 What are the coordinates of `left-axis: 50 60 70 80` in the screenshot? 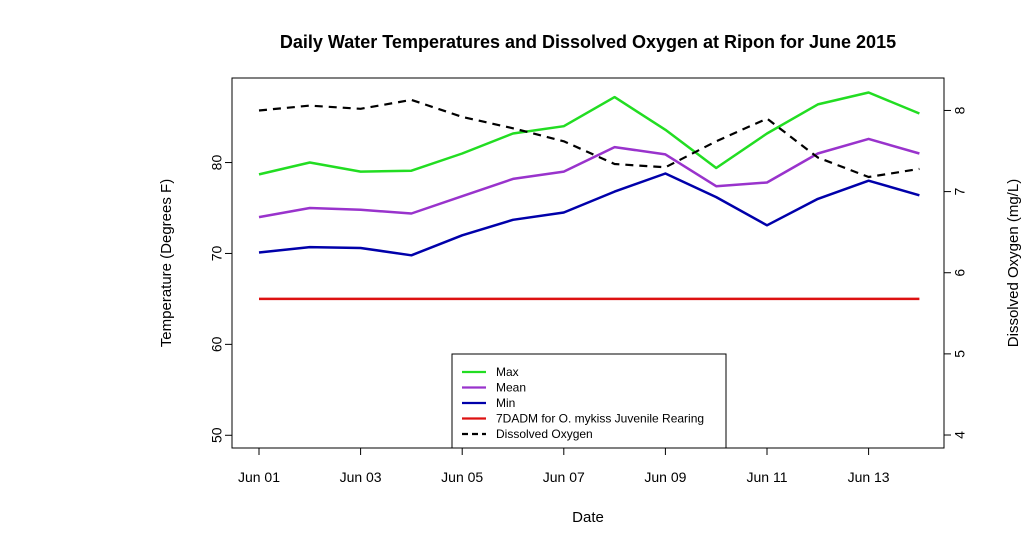 It's located at (221, 299).